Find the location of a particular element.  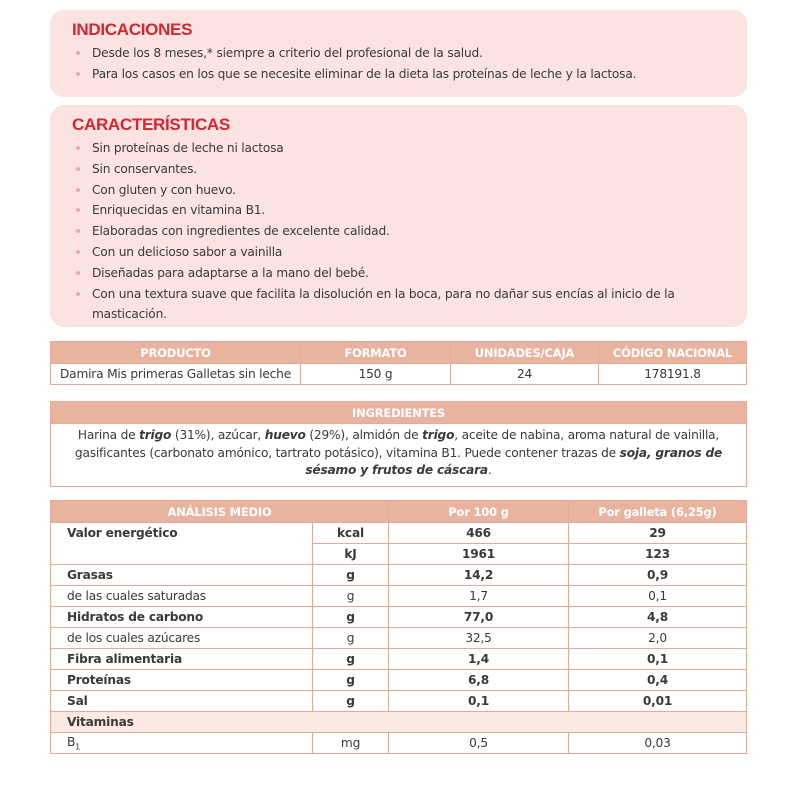

value-galleta: 123 is located at coordinates (657, 554).